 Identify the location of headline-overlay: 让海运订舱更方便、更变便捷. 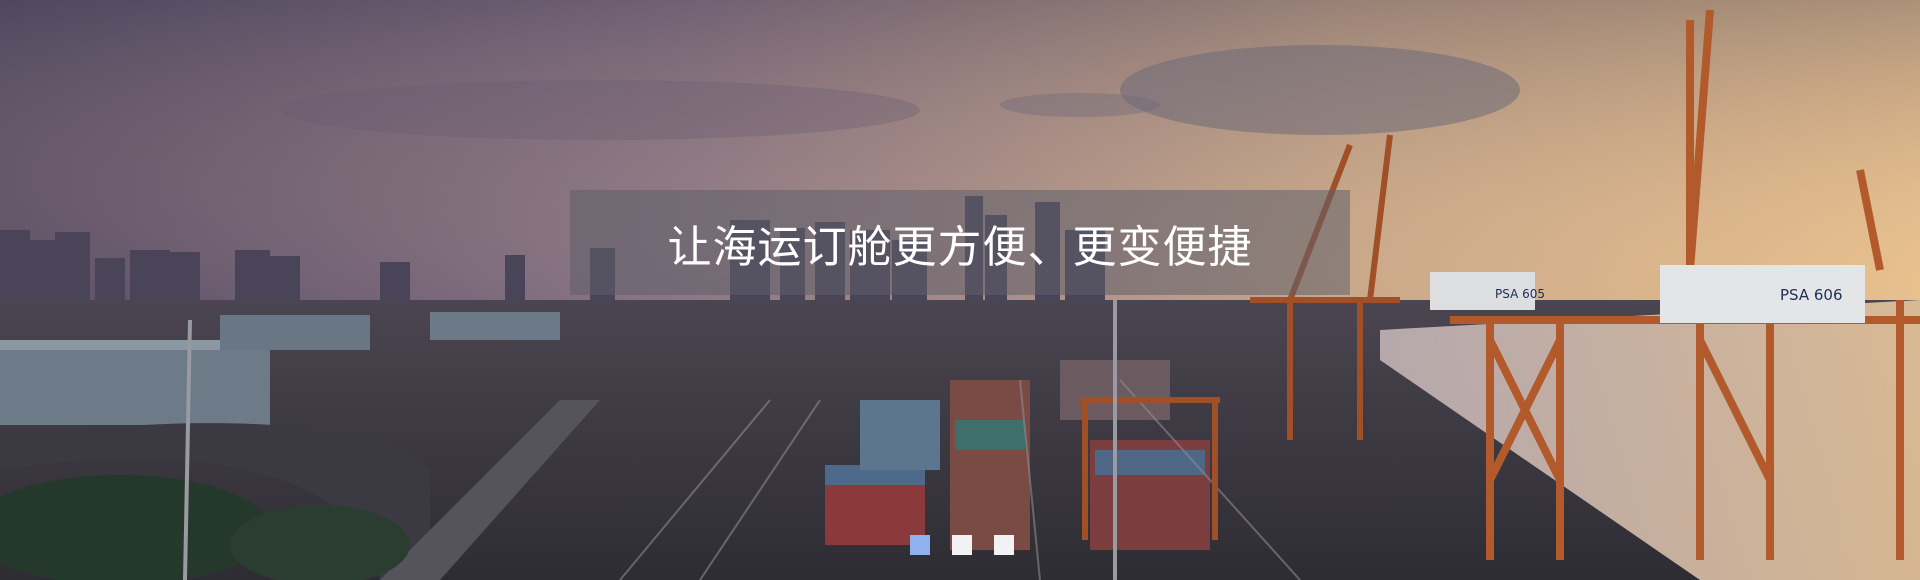
(960, 242).